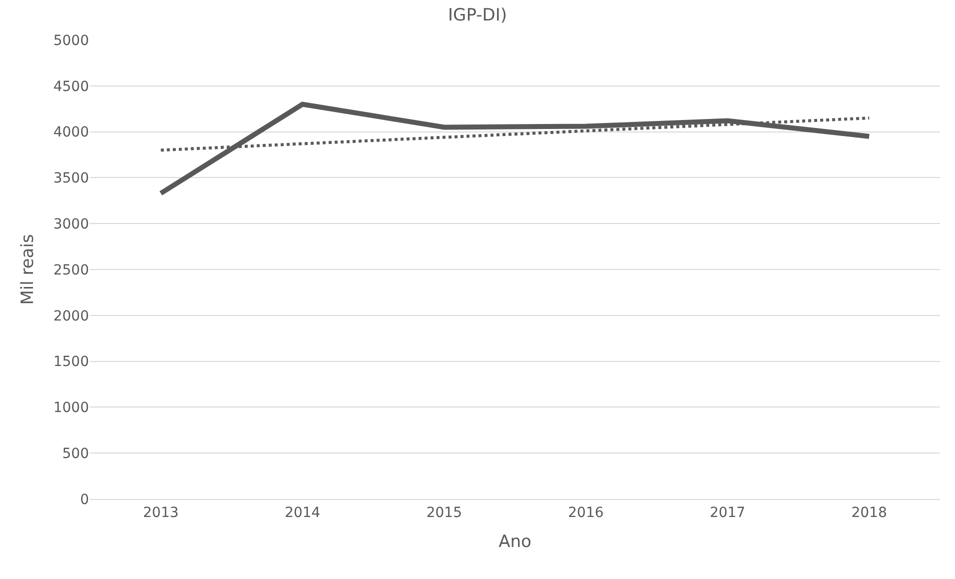 The width and height of the screenshot is (955, 579). Describe the element at coordinates (71, 86) in the screenshot. I see `y-tick-label: 4500` at that location.